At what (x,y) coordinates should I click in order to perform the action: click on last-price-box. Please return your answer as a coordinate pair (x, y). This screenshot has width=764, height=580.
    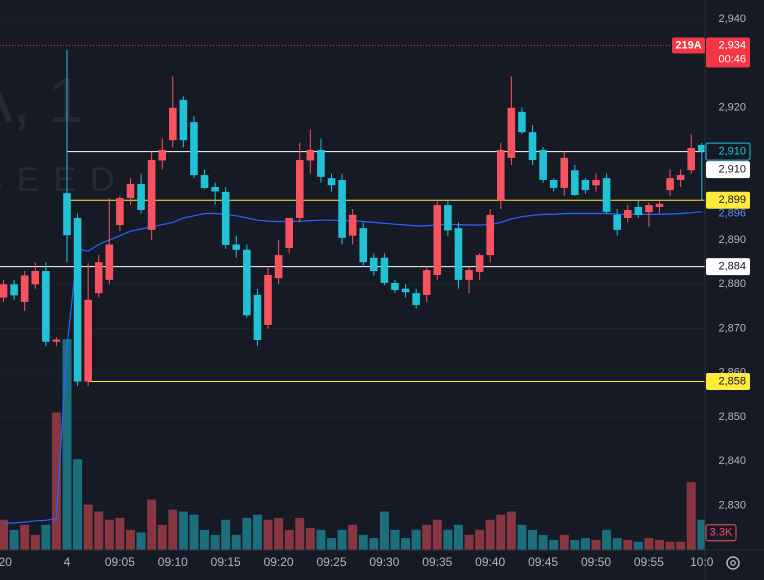
    Looking at the image, I should click on (728, 151).